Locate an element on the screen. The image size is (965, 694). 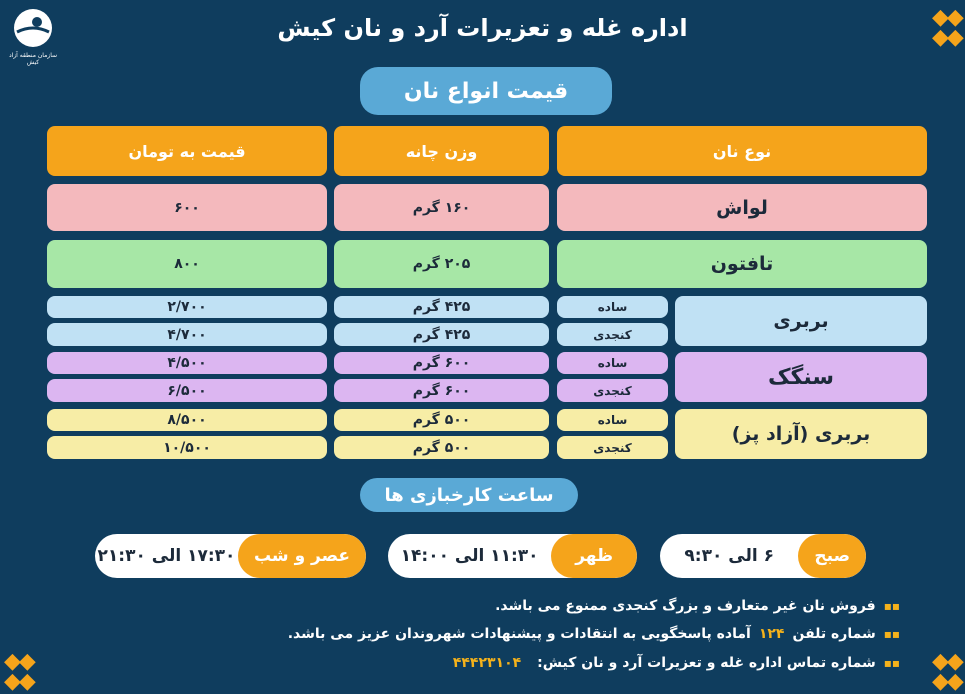
row-weight: ۱۶۰ گرم is located at coordinates (441, 207).